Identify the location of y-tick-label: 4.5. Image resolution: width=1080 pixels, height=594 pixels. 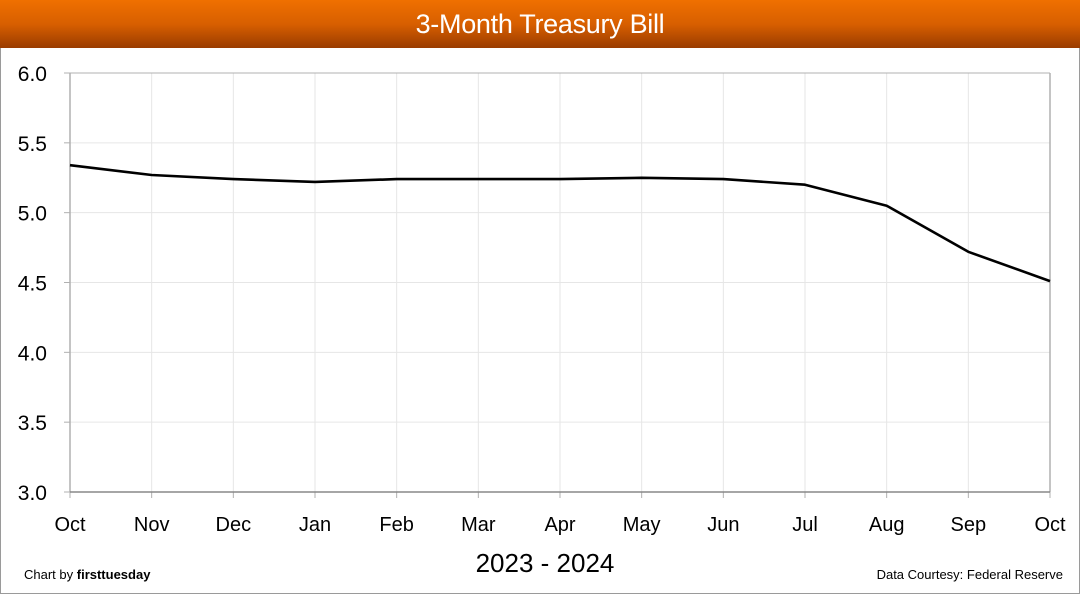
(32, 284).